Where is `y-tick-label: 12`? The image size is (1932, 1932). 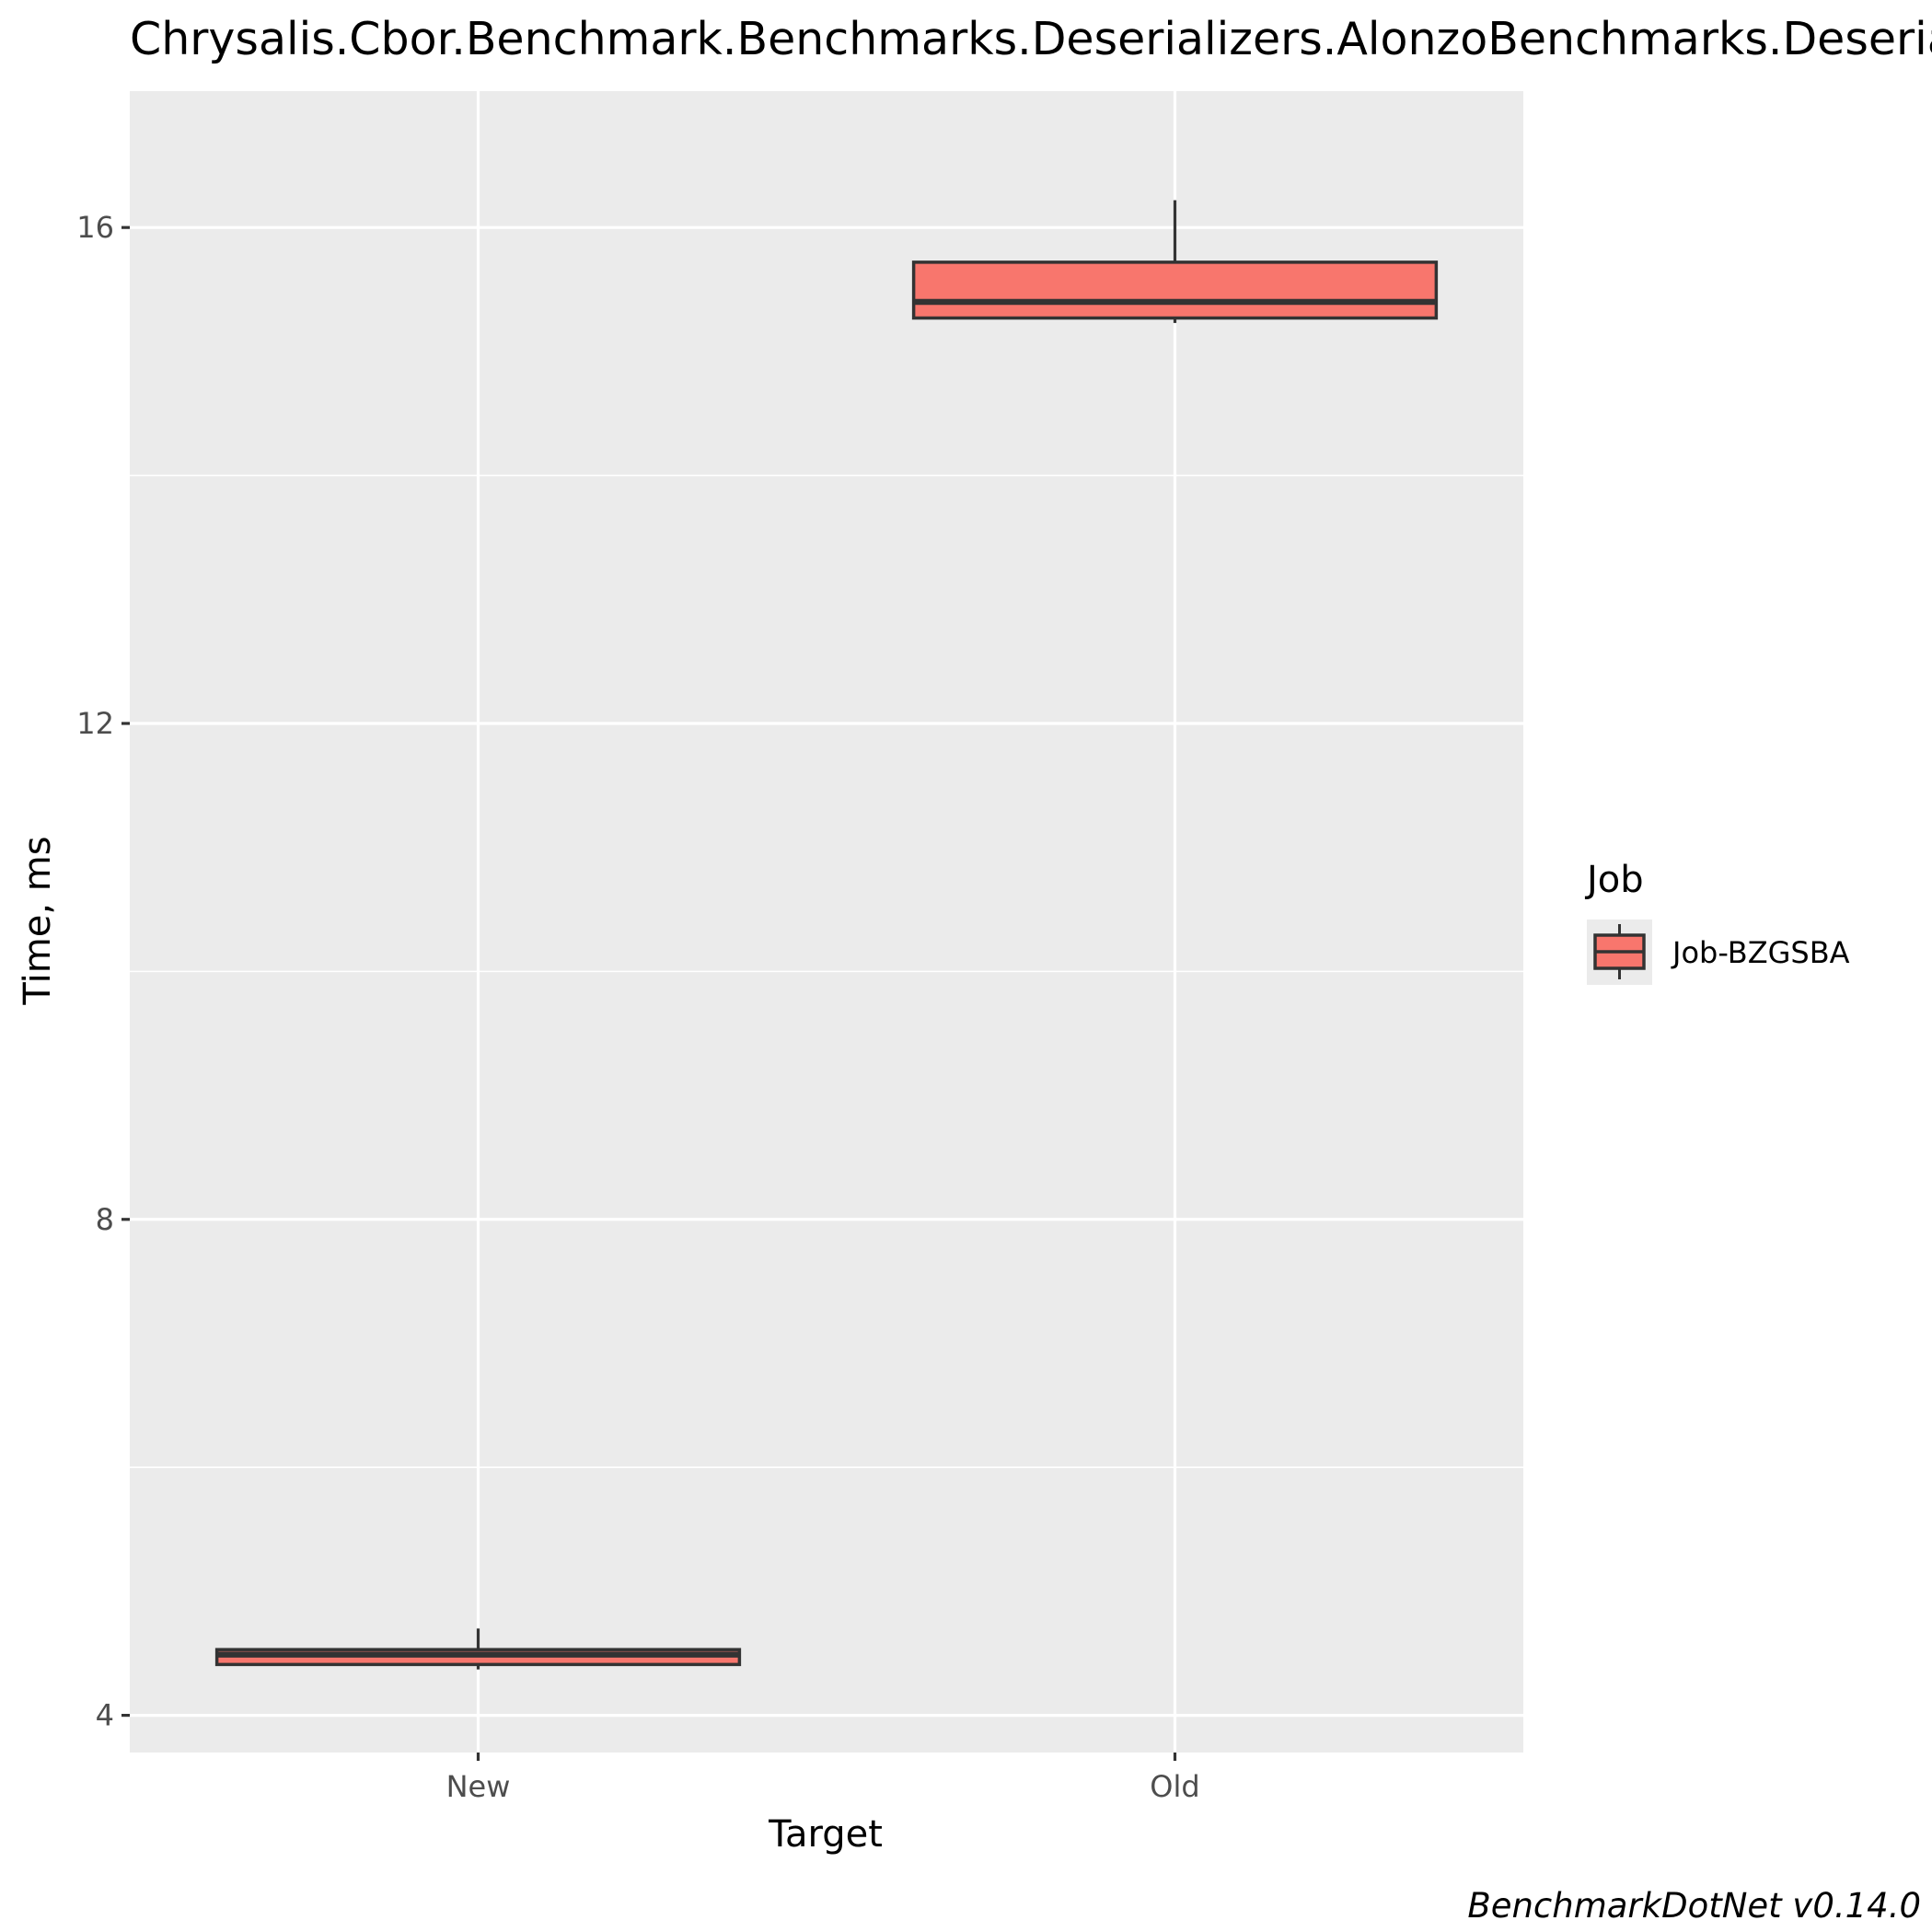 y-tick-label: 12 is located at coordinates (95, 724).